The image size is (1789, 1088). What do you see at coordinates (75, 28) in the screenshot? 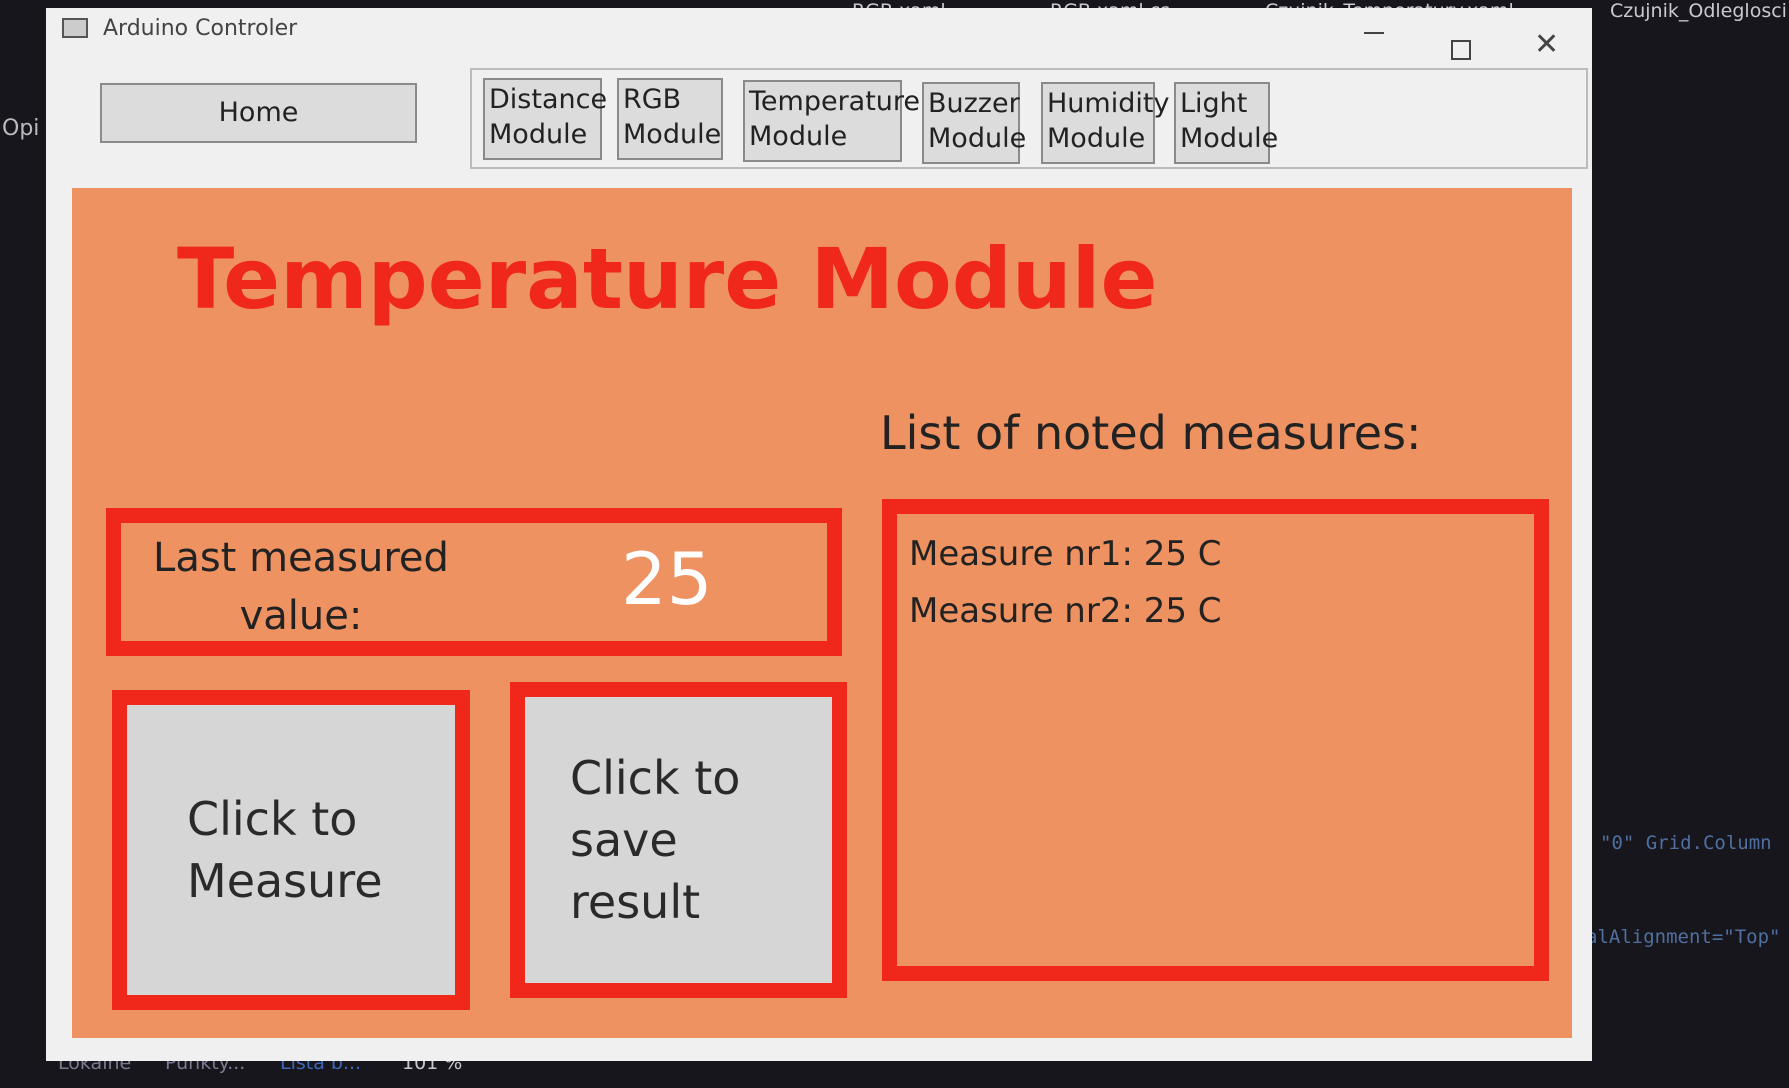
I see `app-icon` at bounding box center [75, 28].